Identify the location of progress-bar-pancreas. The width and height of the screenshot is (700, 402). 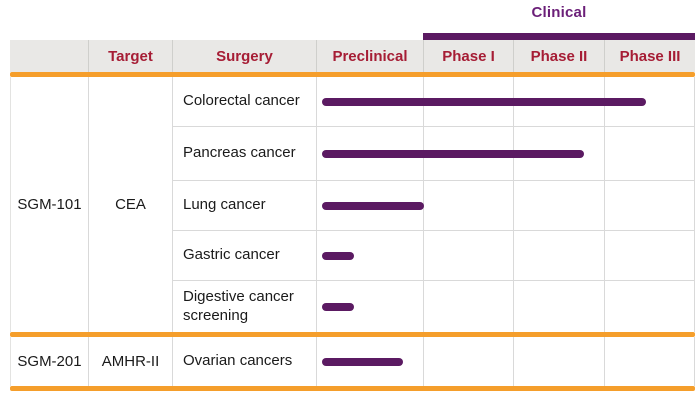
(453, 153).